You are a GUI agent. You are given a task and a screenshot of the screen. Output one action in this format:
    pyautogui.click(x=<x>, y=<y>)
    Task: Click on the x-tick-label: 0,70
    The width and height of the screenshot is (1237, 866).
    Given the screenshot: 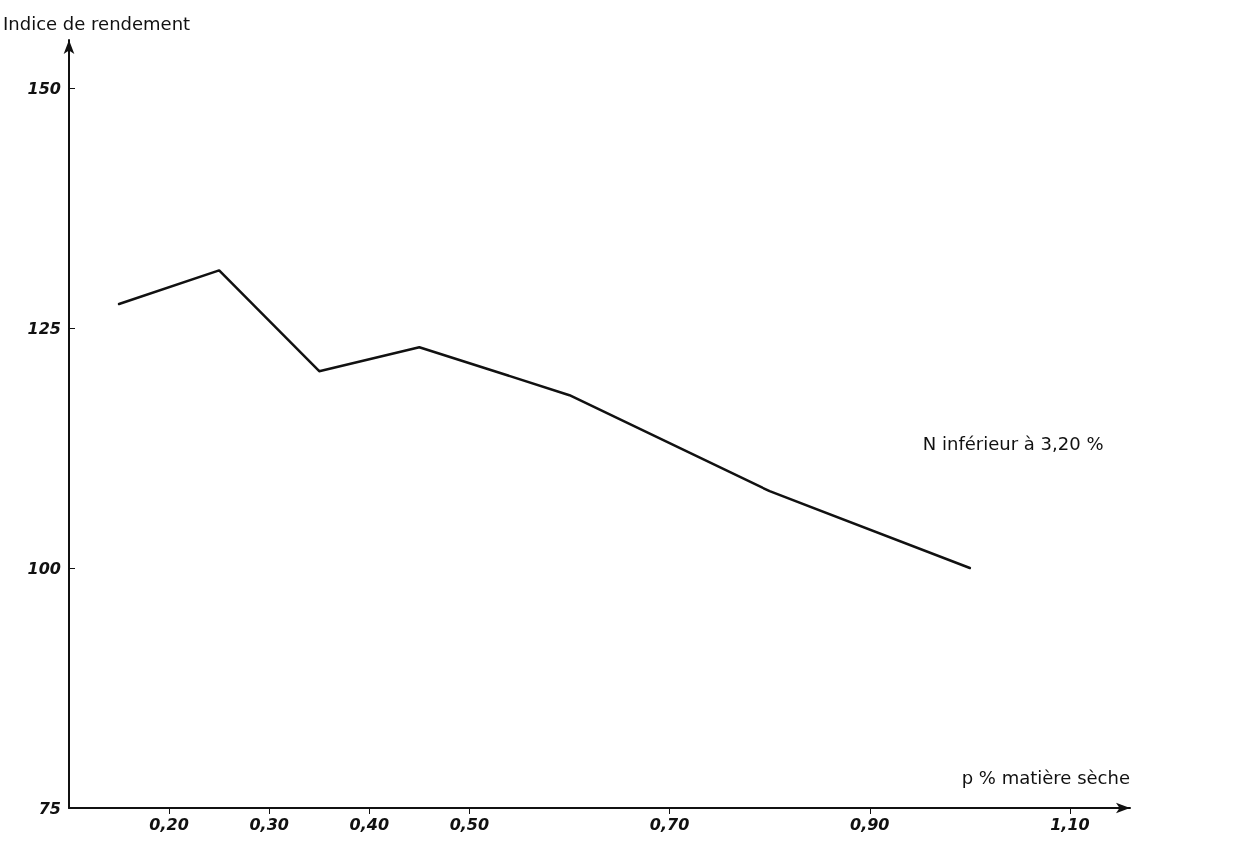 What is the action you would take?
    pyautogui.click(x=669, y=824)
    